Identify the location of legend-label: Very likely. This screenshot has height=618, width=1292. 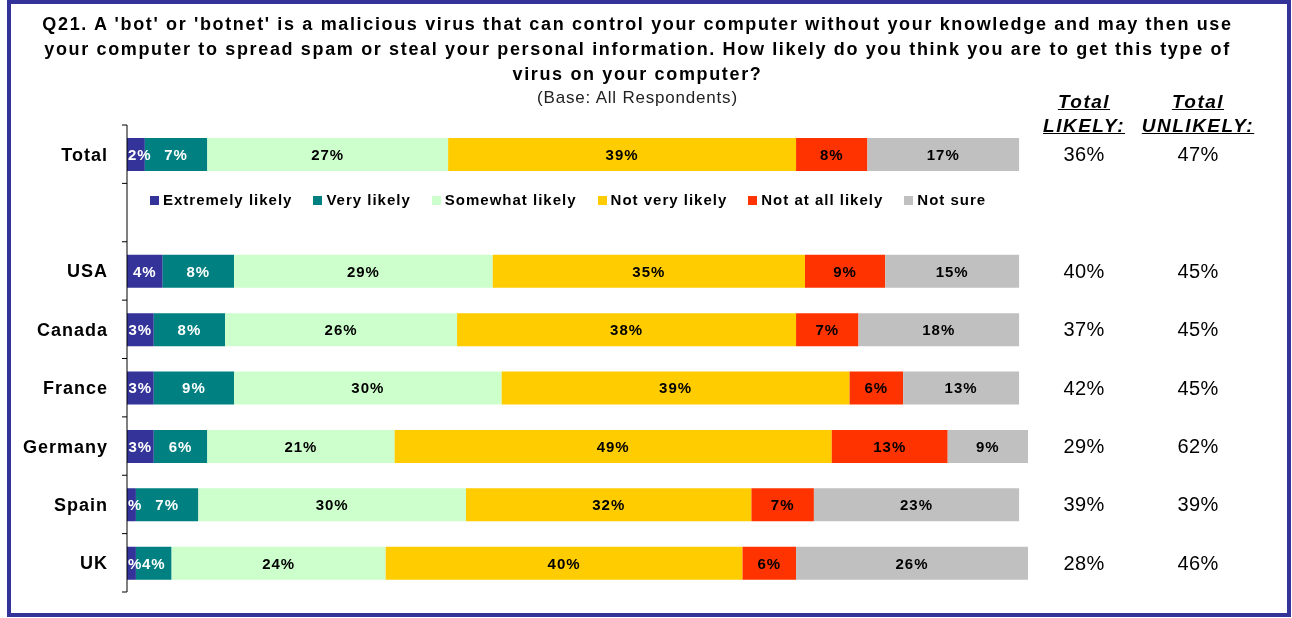
(368, 200).